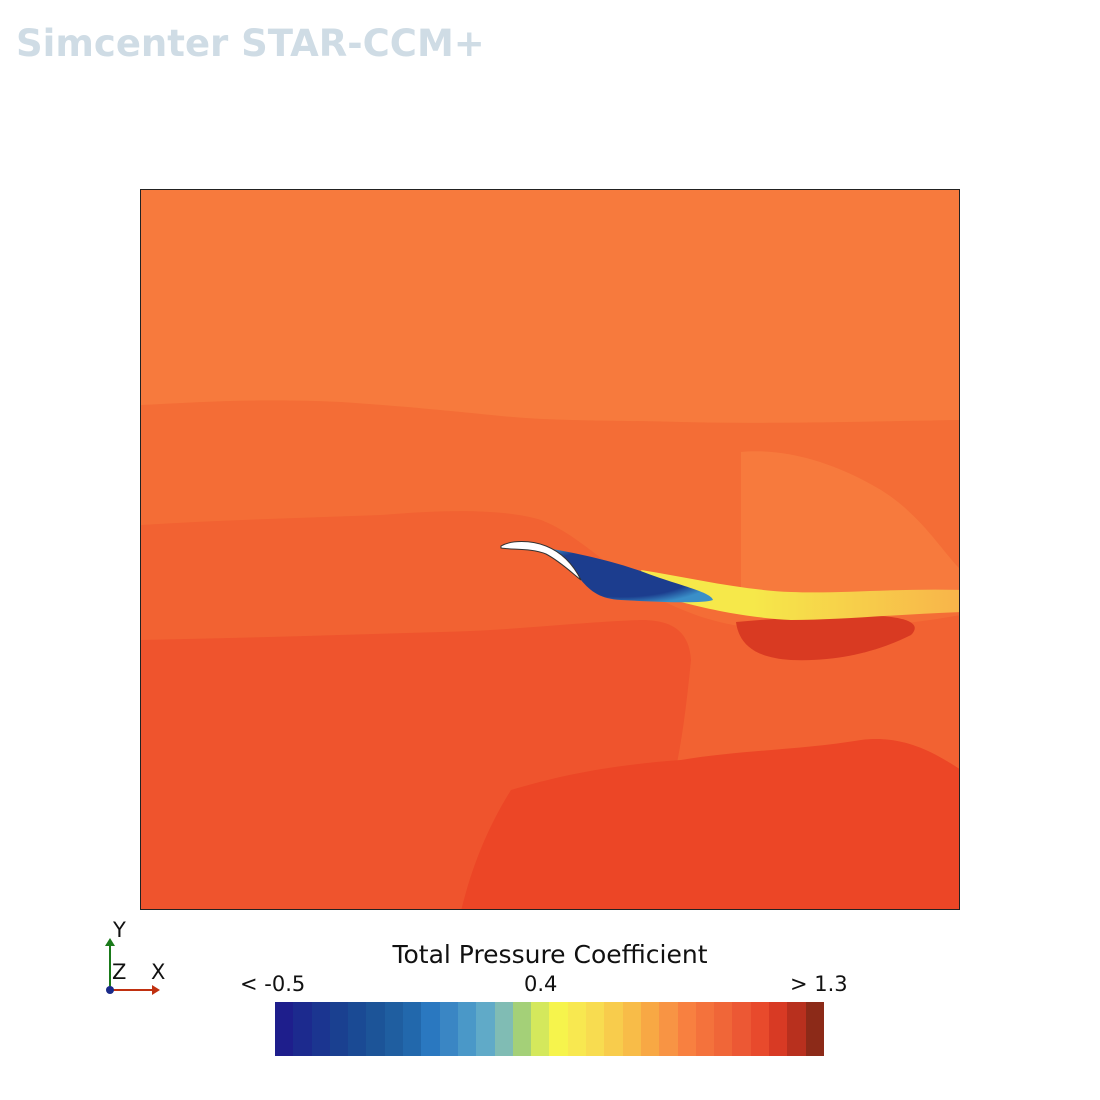  Describe the element at coordinates (541, 984) in the screenshot. I see `colorbar-mid-label: 0.4` at that location.